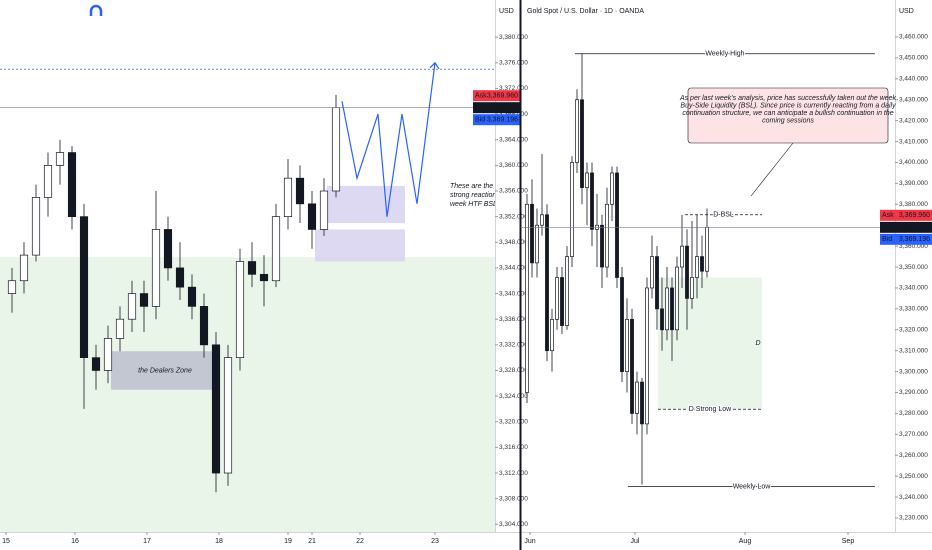  I want to click on level-label: Weekly Low, so click(752, 486).